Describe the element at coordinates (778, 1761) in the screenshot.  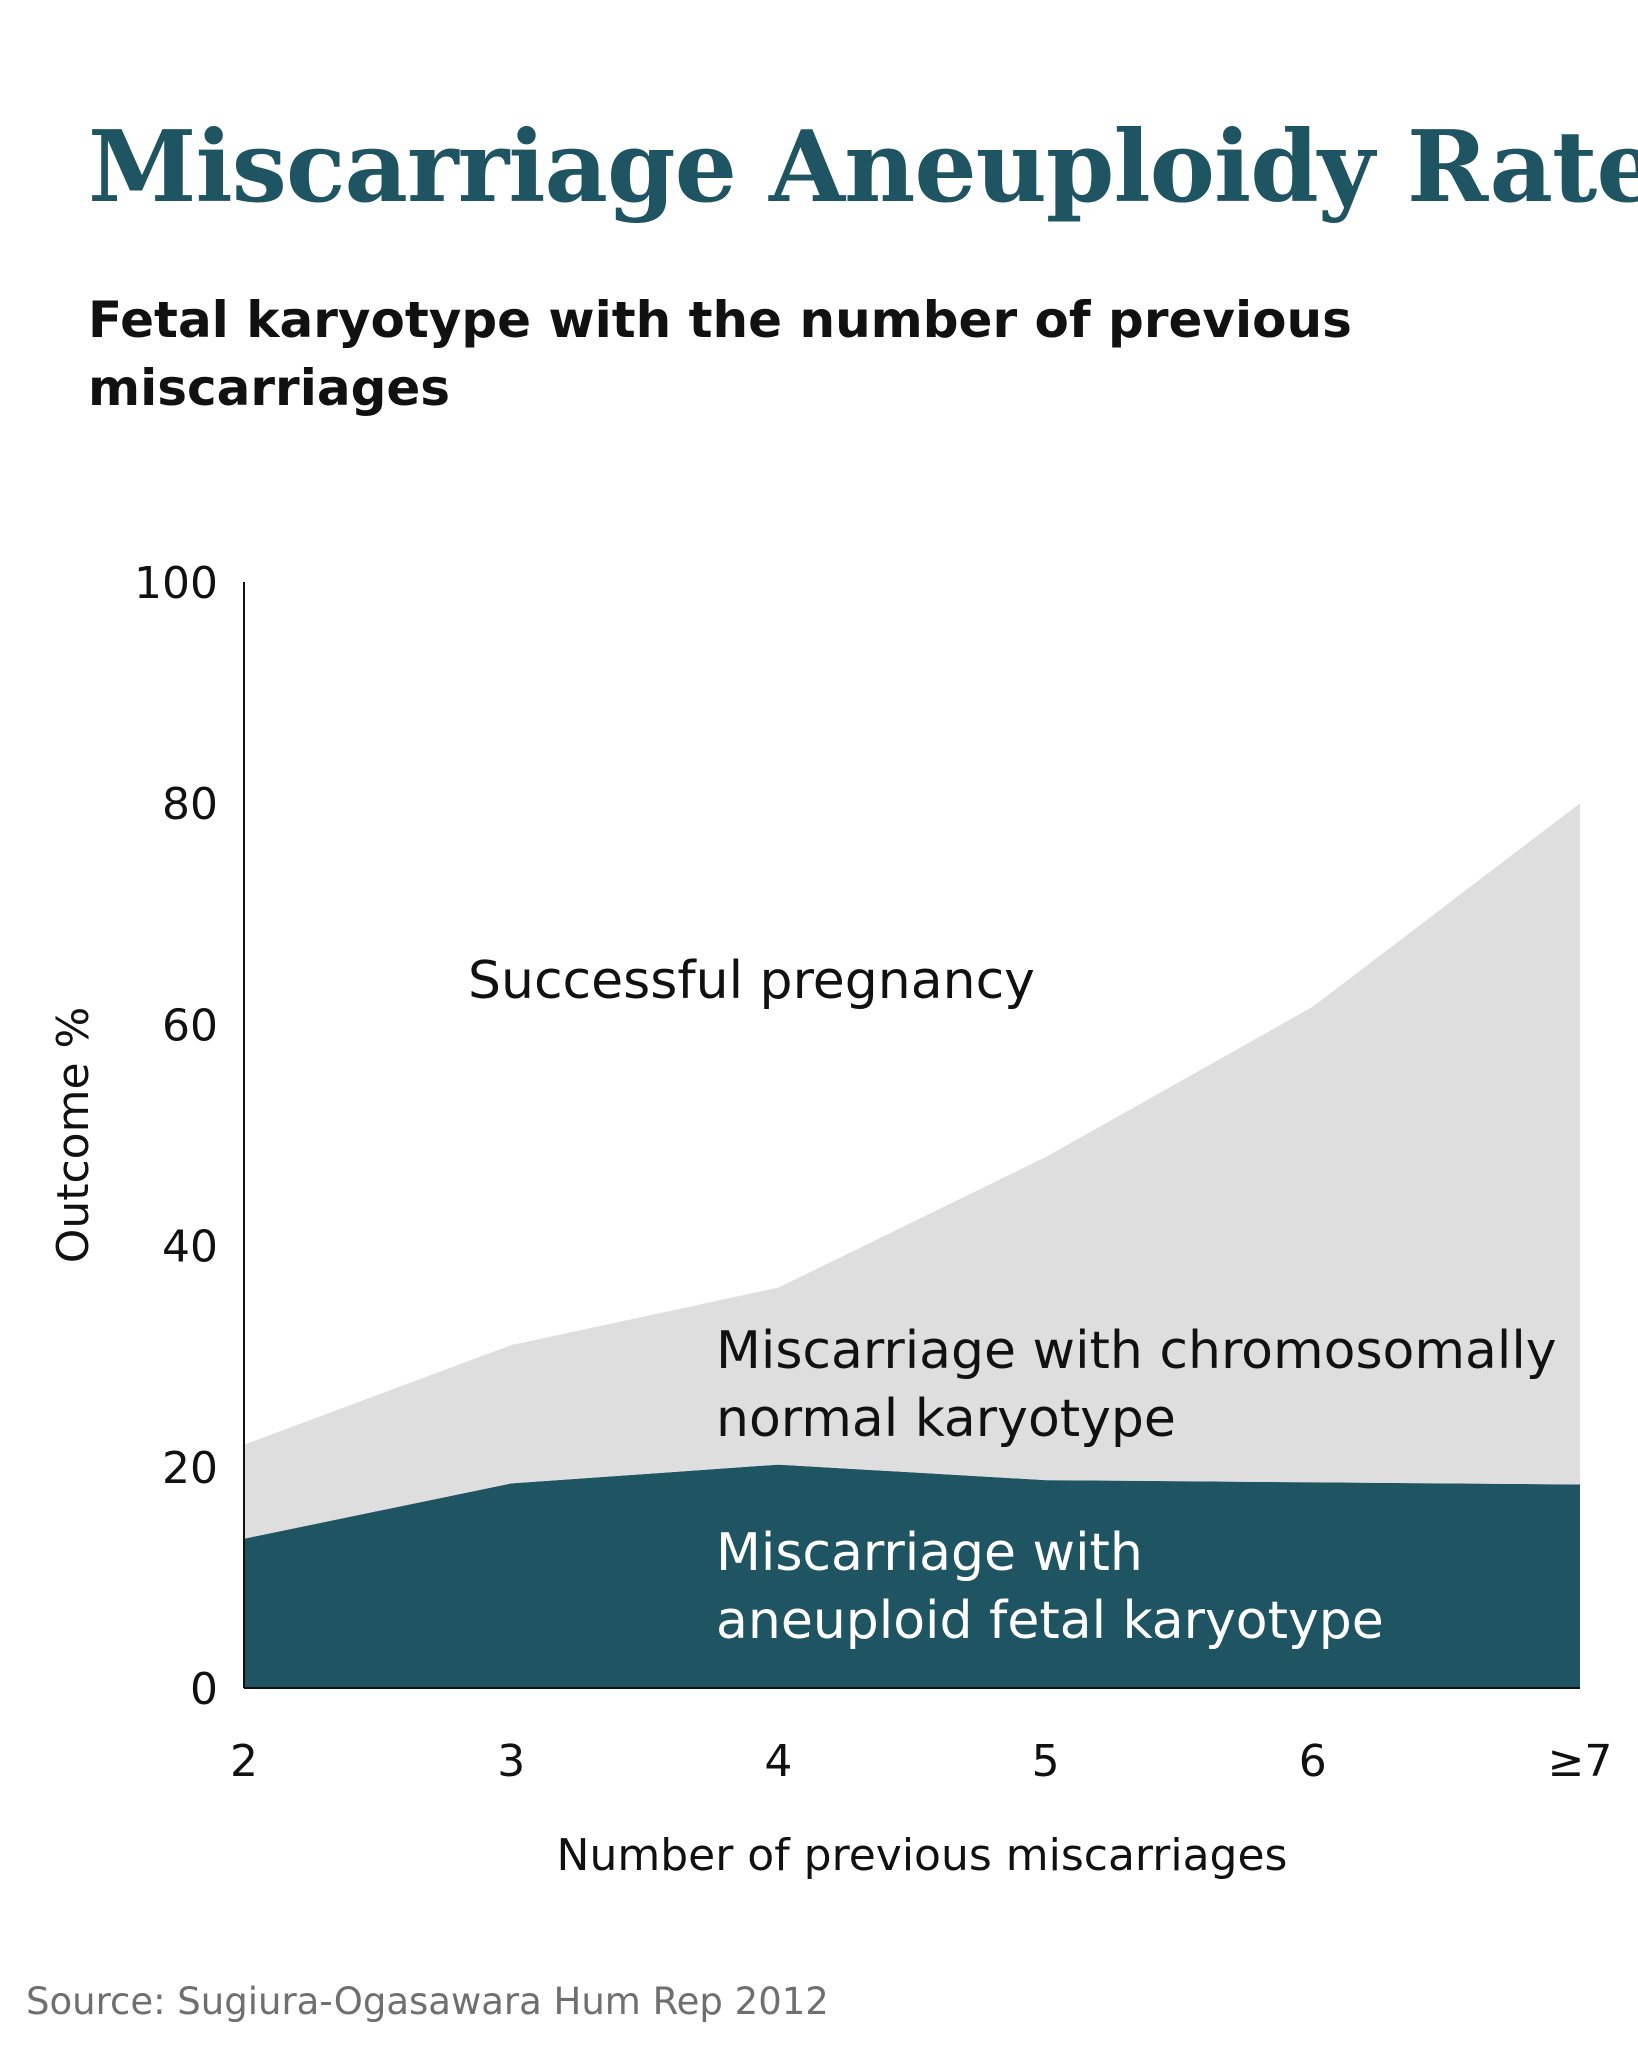
I see `x-tick-label-2: 4` at that location.